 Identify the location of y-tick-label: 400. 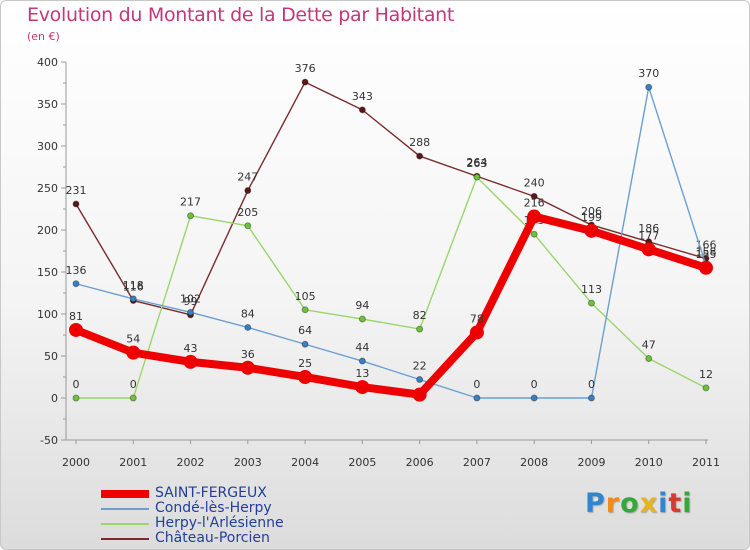
(47, 62).